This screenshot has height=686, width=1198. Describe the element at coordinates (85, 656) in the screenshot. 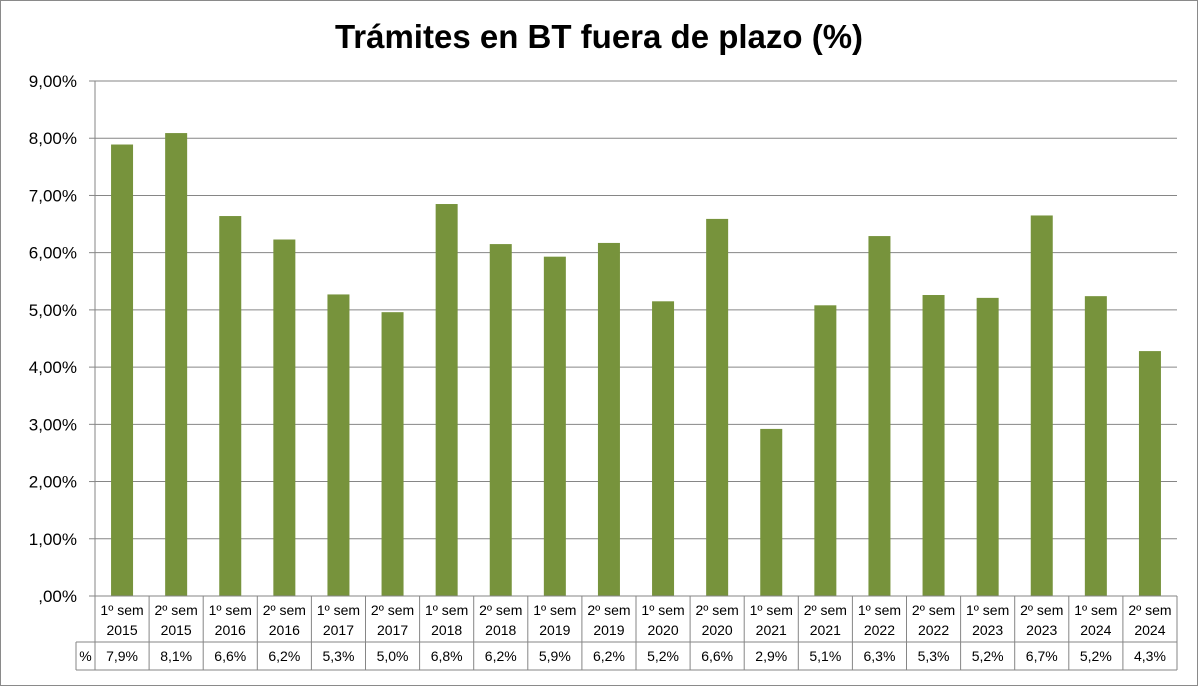

I see `table-row-label: %` at that location.